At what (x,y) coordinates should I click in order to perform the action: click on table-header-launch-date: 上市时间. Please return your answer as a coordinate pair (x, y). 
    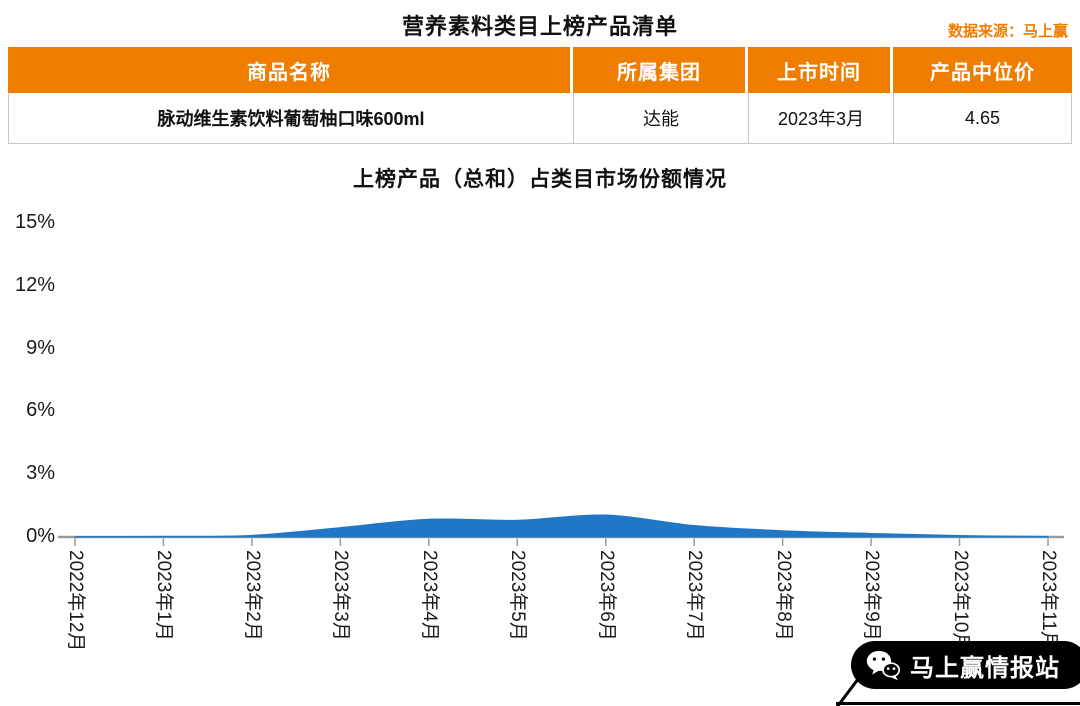
    Looking at the image, I should click on (820, 70).